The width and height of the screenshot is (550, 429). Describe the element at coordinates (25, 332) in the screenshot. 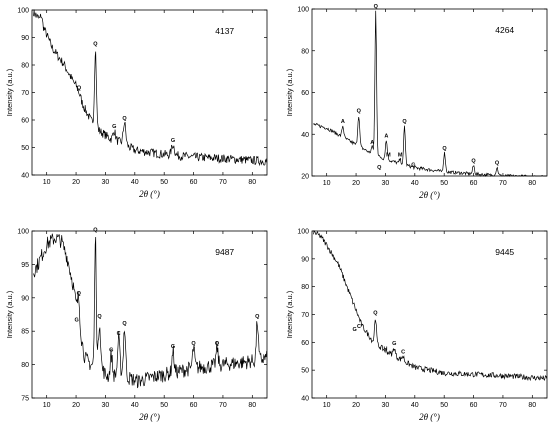

I see `y-tick-label: 85` at that location.